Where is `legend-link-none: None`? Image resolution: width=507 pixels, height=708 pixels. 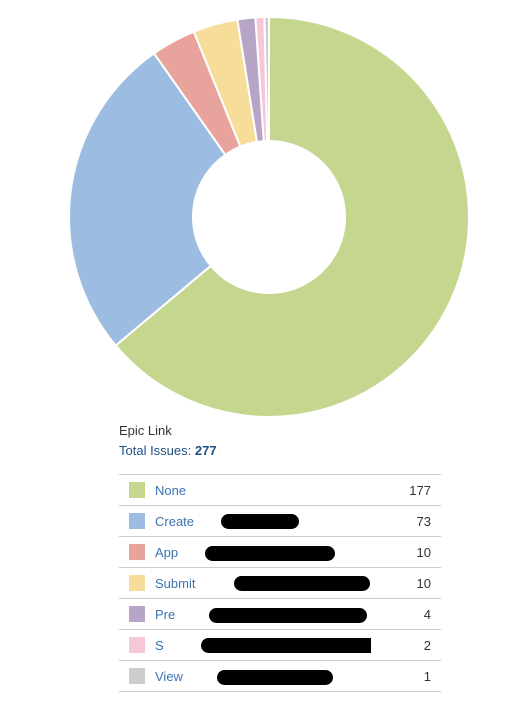
legend-link-none: None is located at coordinates (171, 490).